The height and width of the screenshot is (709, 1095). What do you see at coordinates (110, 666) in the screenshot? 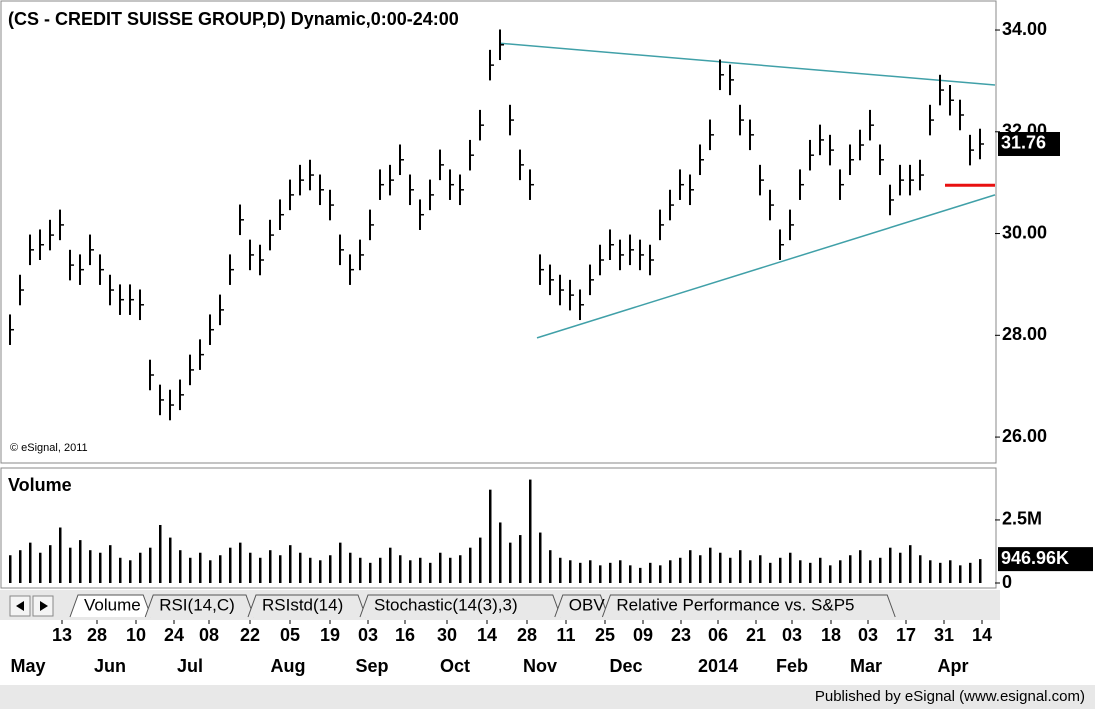
I see `month-label: Jun` at bounding box center [110, 666].